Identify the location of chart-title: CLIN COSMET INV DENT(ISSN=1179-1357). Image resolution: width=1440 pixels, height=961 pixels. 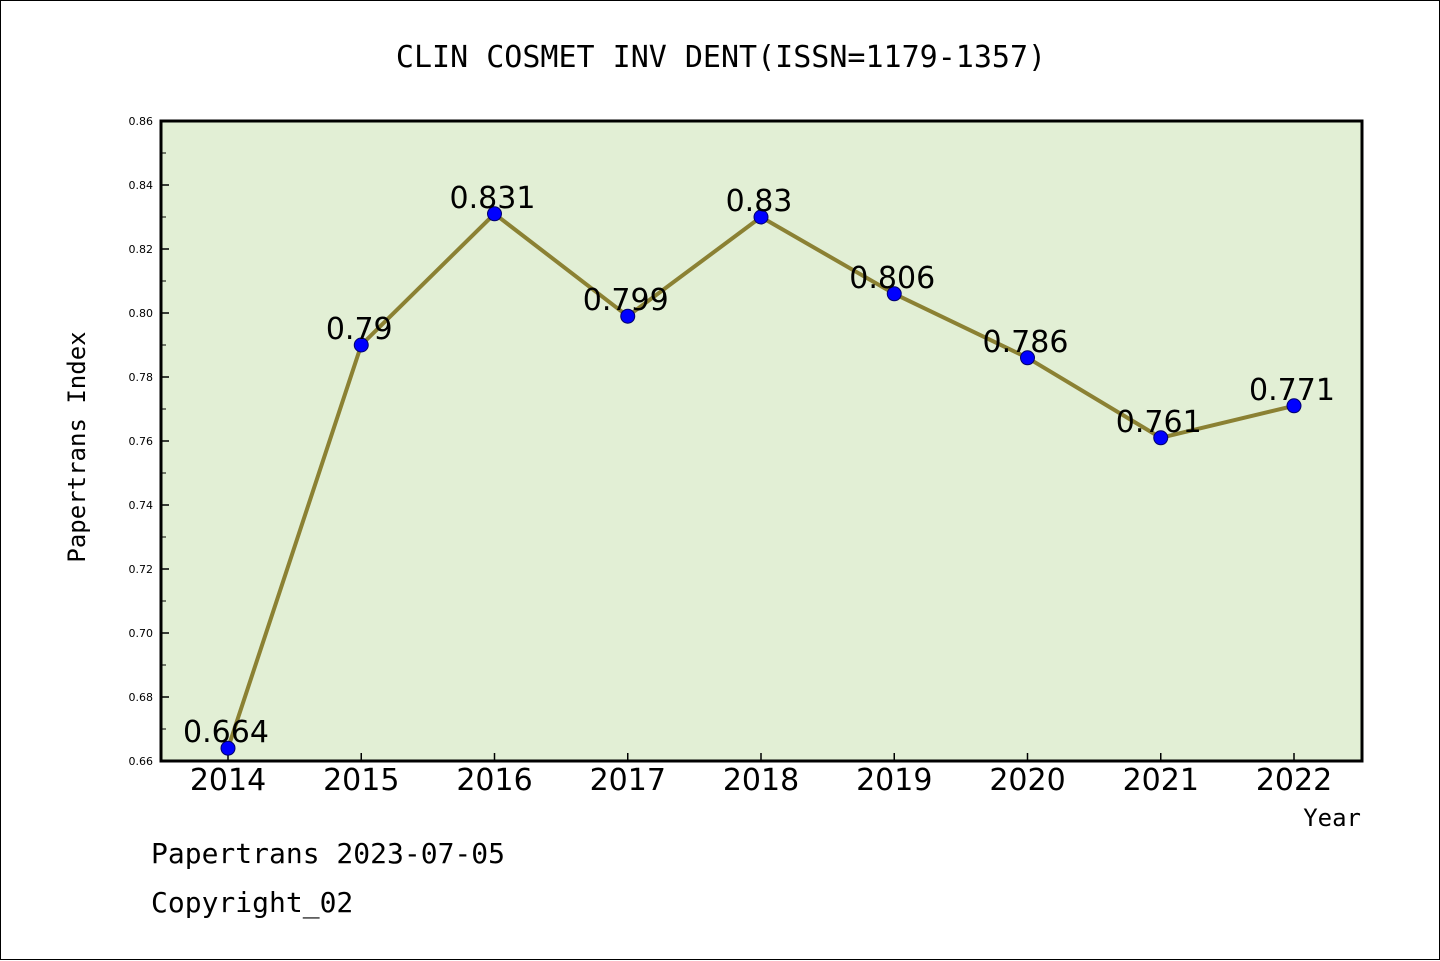
(721, 57).